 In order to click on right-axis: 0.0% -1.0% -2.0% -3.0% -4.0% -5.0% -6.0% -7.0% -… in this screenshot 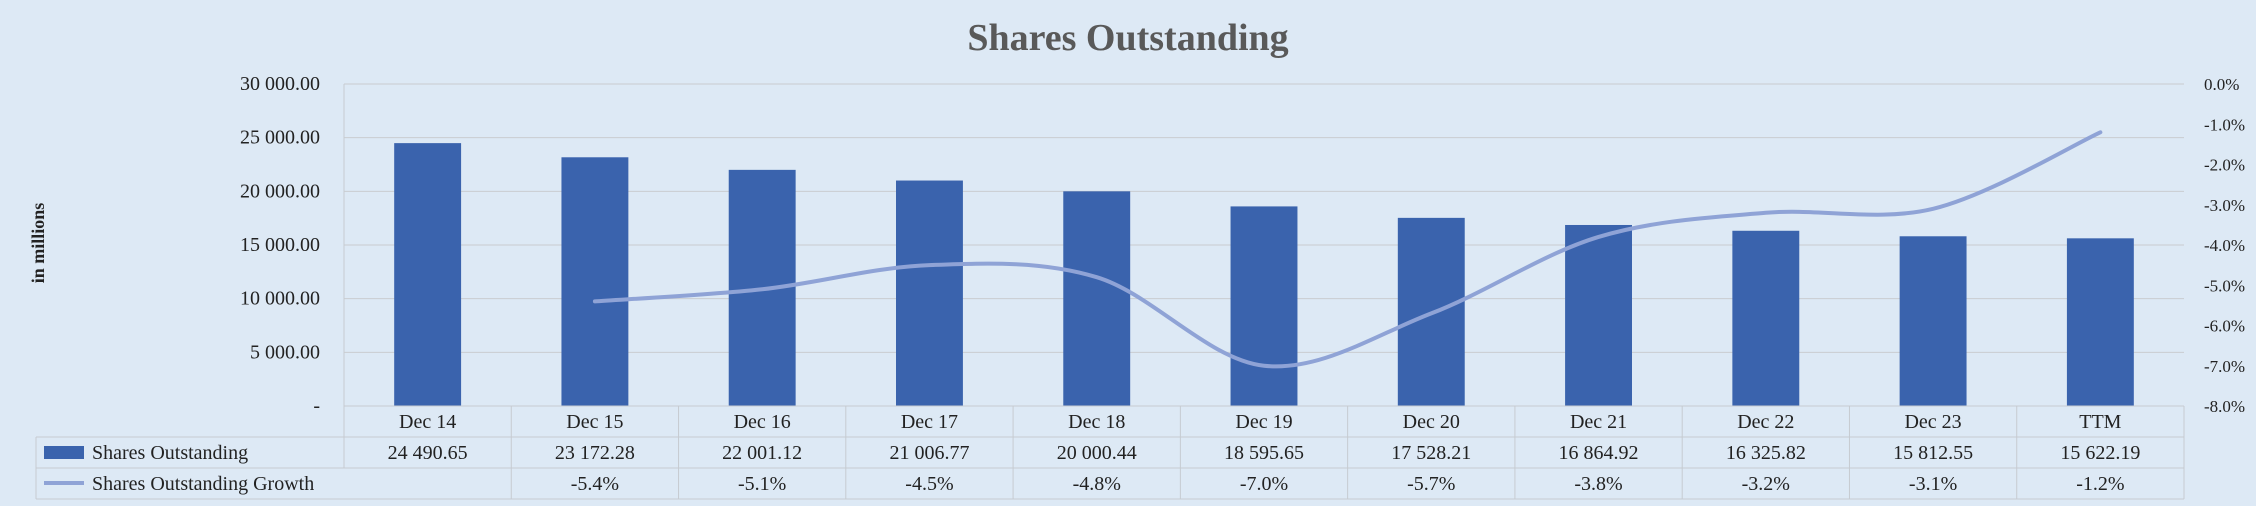, I will do `click(2224, 245)`.